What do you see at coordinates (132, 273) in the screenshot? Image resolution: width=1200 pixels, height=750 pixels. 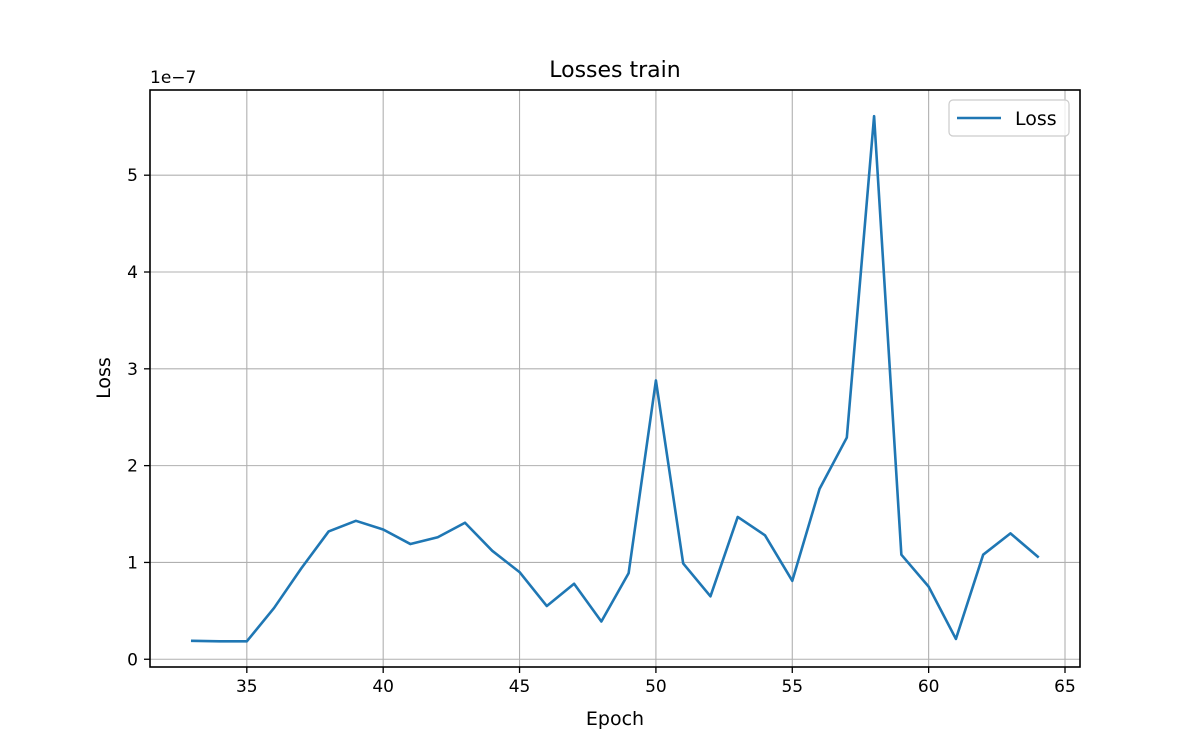 I see `y-tick-label: 4` at bounding box center [132, 273].